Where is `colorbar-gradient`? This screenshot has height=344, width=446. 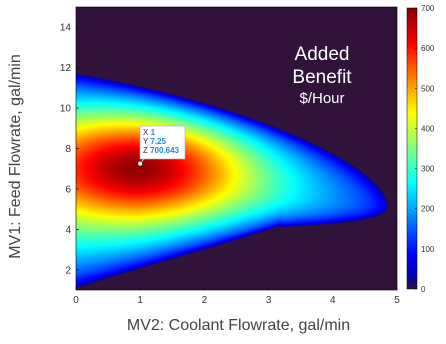
colorbar-gradient is located at coordinates (412, 148).